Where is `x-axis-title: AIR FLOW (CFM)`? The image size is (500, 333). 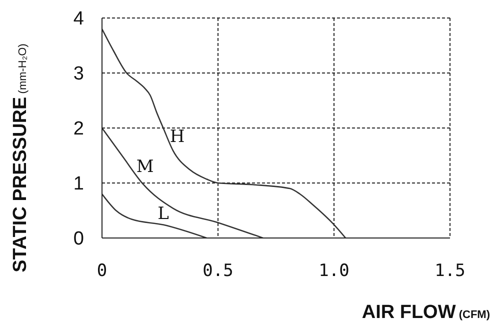 x-axis-title: AIR FLOW (CFM) is located at coordinates (426, 312).